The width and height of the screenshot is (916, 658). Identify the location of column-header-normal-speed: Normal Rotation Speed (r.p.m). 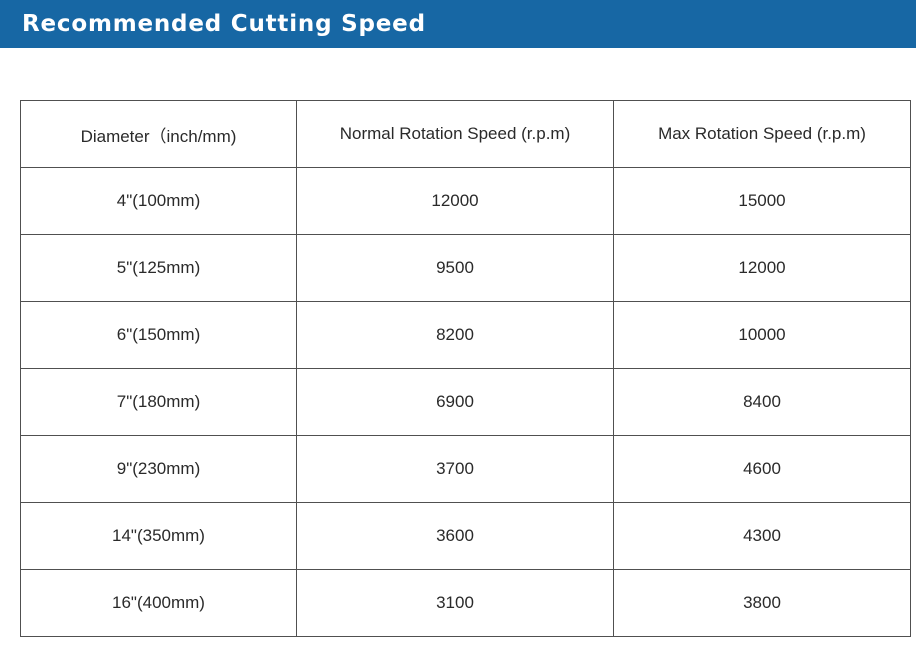
(455, 134).